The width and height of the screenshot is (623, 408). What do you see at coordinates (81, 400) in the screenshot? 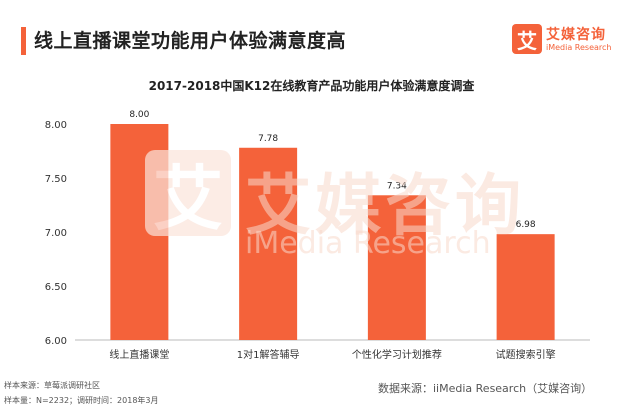
I see `sample-size: 样本量：N=2232；调研时间：2018年3月` at bounding box center [81, 400].